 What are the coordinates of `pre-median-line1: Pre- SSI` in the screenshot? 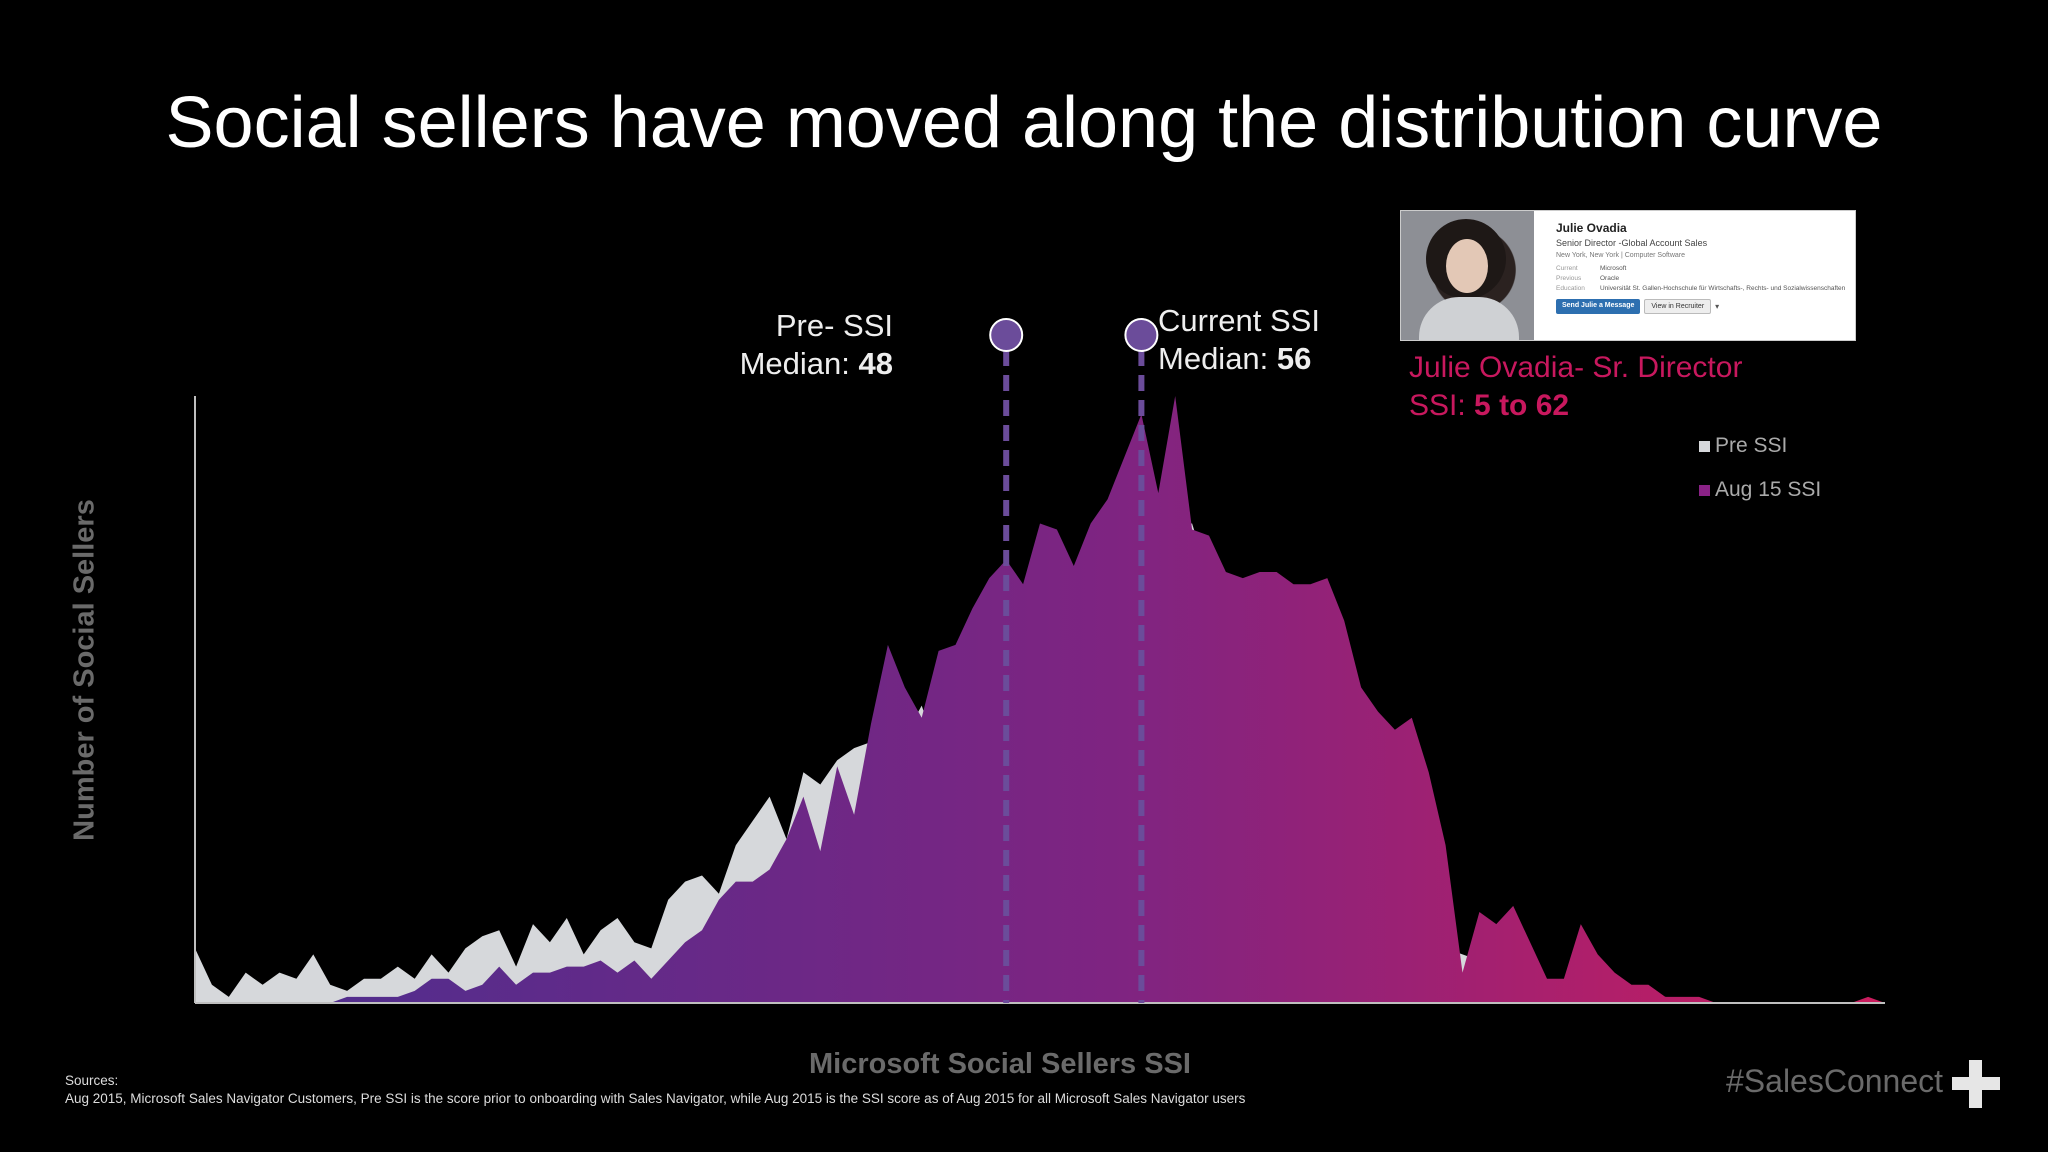 It's located at (834, 325).